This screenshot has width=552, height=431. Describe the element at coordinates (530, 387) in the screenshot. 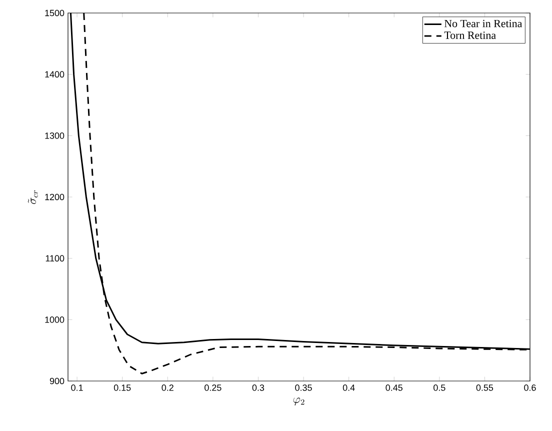

I see `x-tick-label: 0.6` at that location.